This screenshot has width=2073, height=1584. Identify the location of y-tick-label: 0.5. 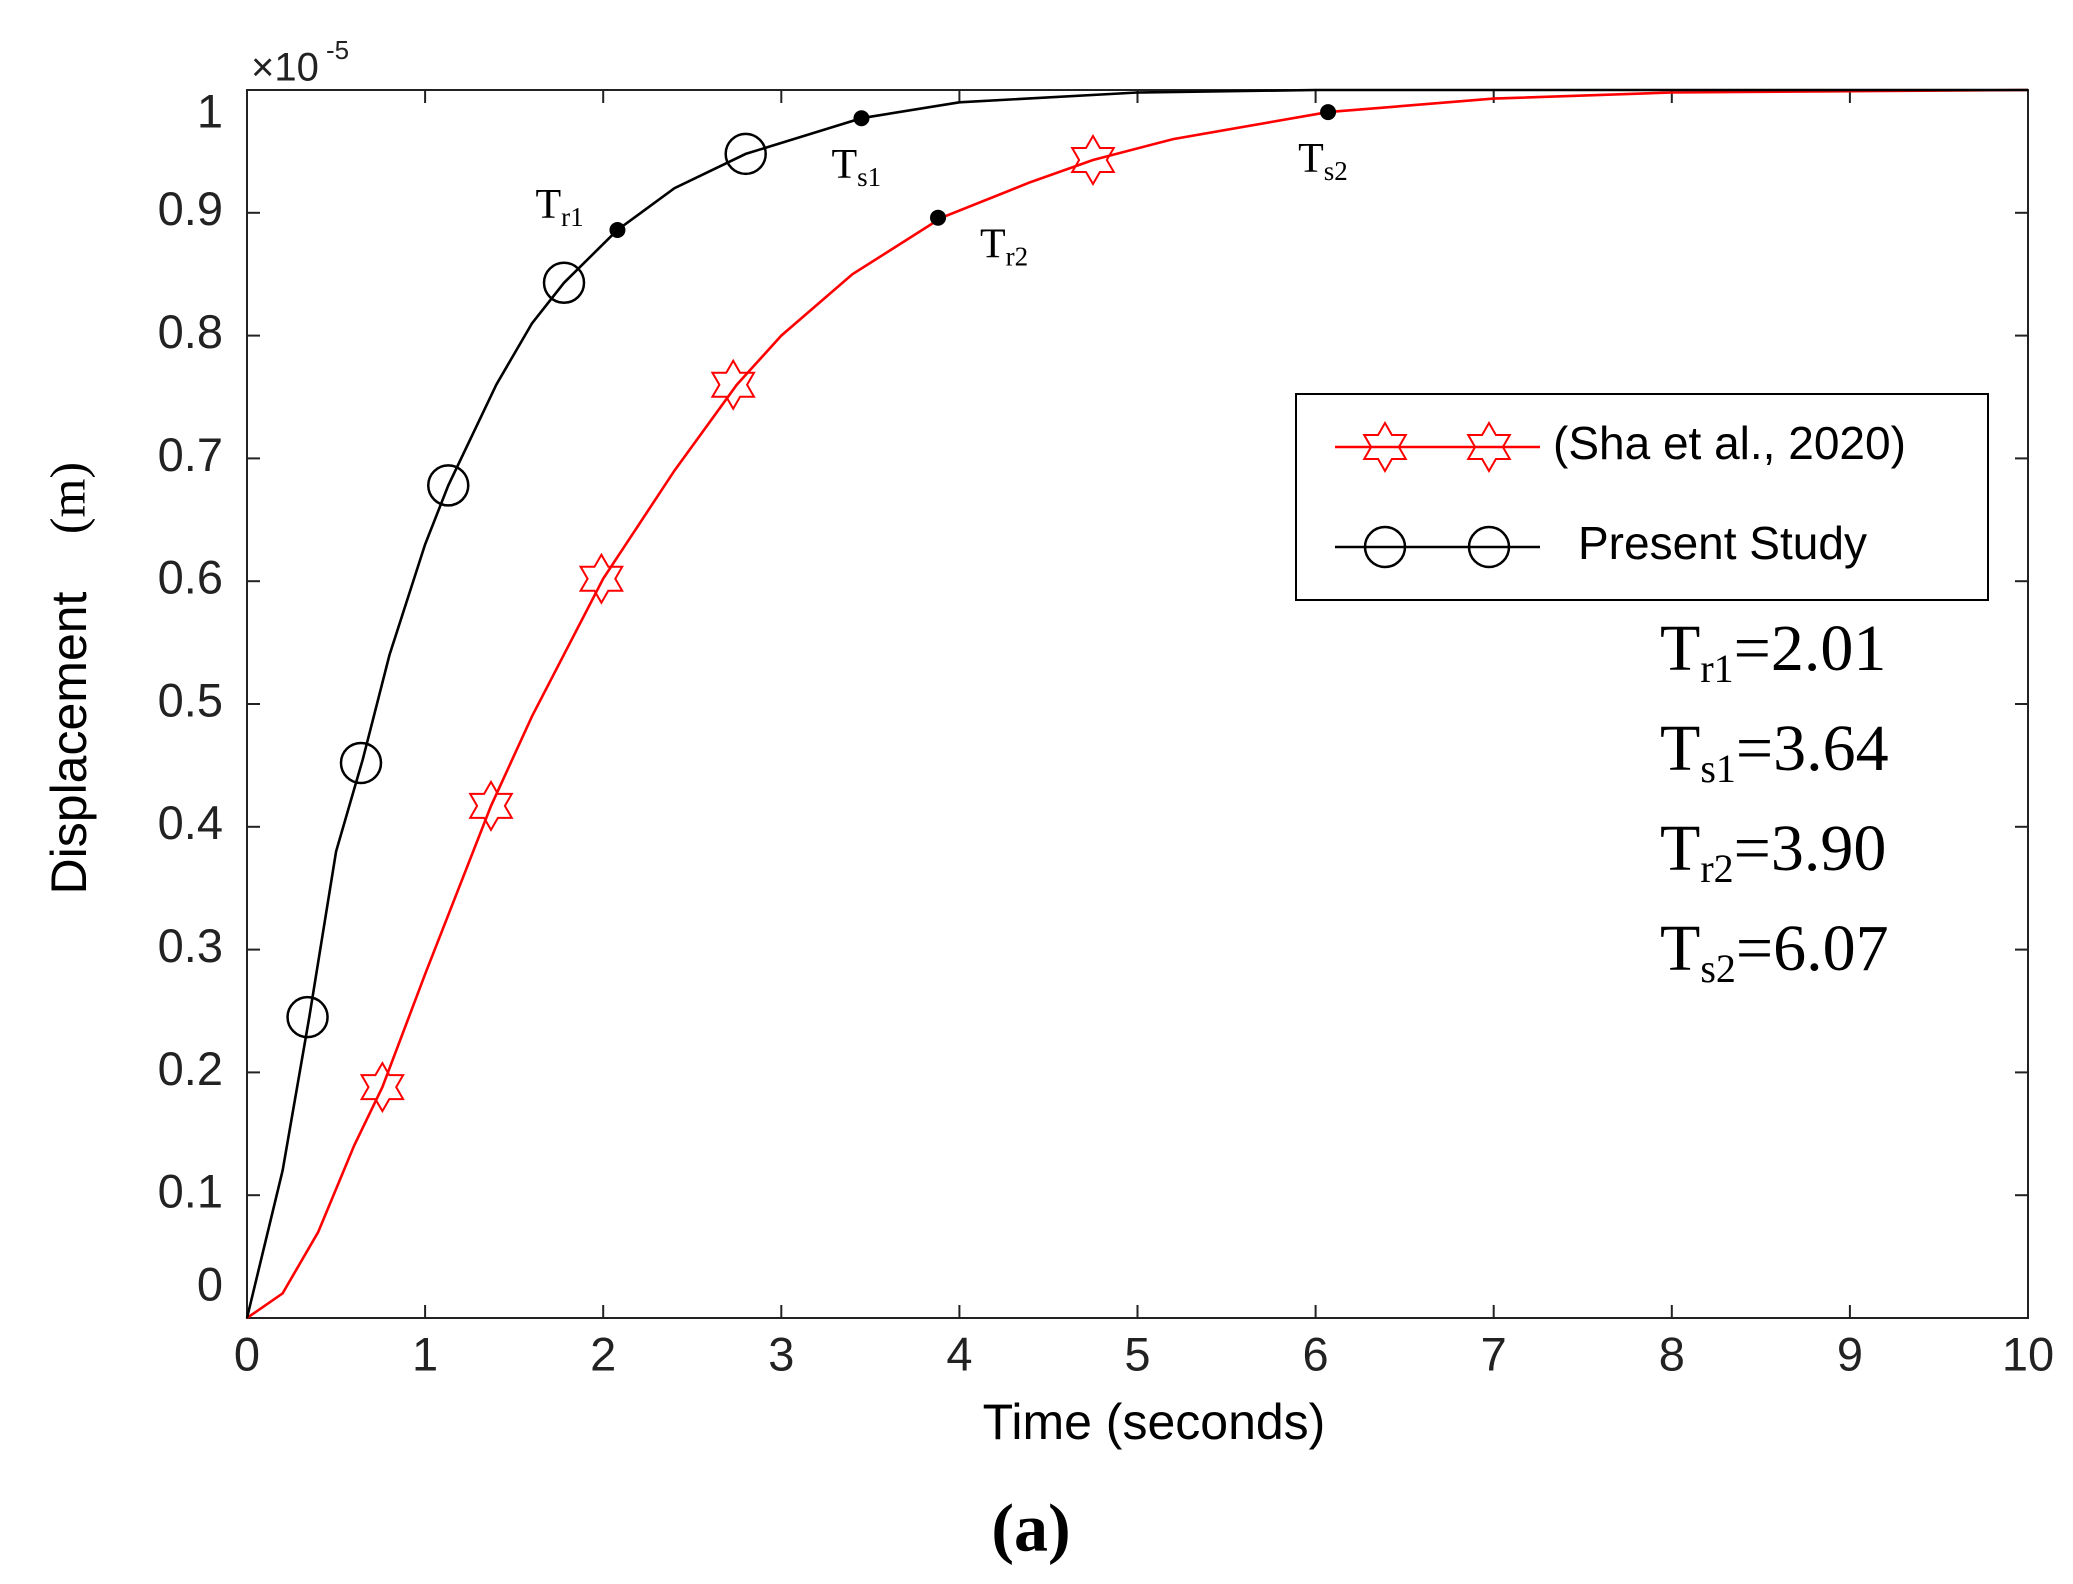
(190, 699).